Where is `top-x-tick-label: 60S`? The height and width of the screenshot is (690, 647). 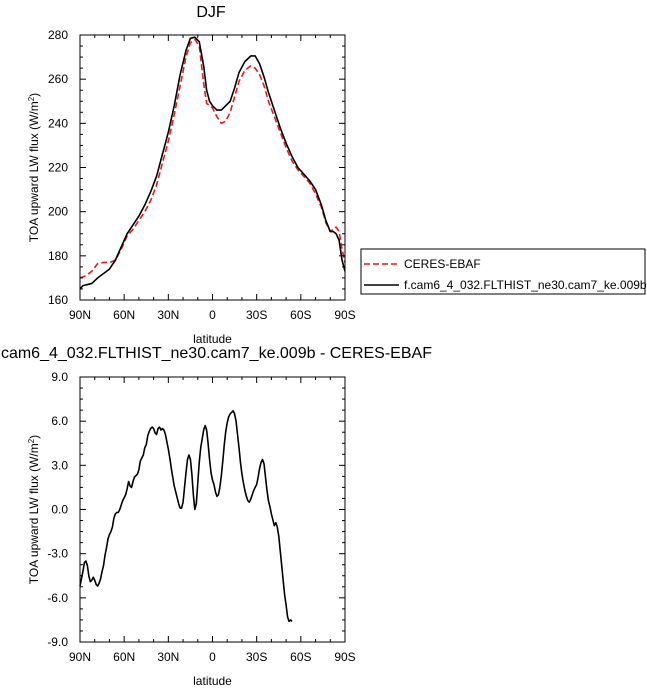
top-x-tick-label: 60S is located at coordinates (300, 315).